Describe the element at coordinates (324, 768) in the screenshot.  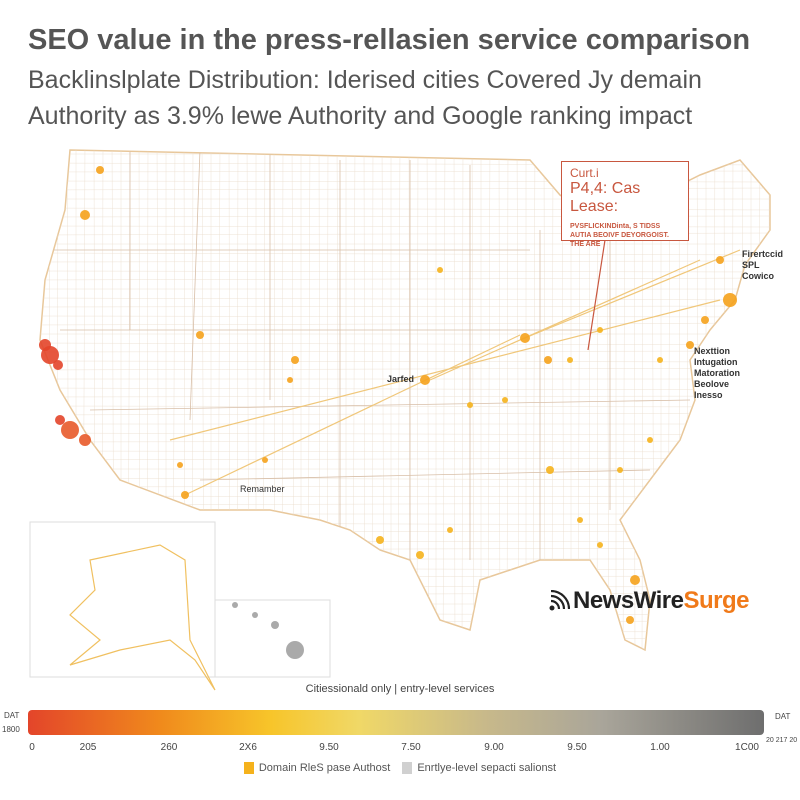
I see `legend-label: Domain RleS pase Authost` at that location.